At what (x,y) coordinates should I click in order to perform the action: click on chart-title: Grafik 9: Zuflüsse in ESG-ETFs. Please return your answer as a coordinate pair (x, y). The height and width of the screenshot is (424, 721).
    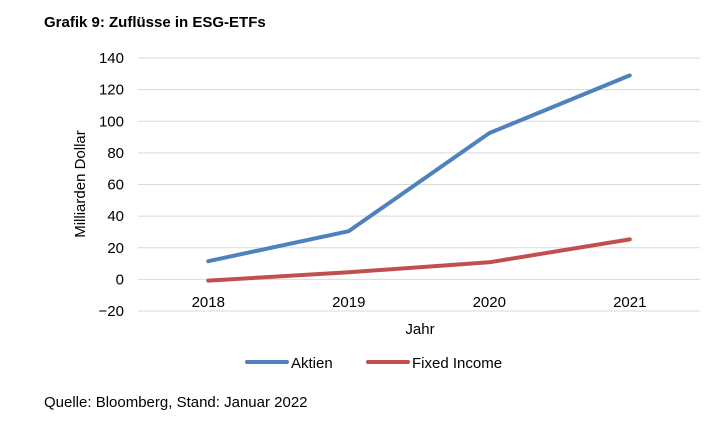
    Looking at the image, I should click on (155, 22).